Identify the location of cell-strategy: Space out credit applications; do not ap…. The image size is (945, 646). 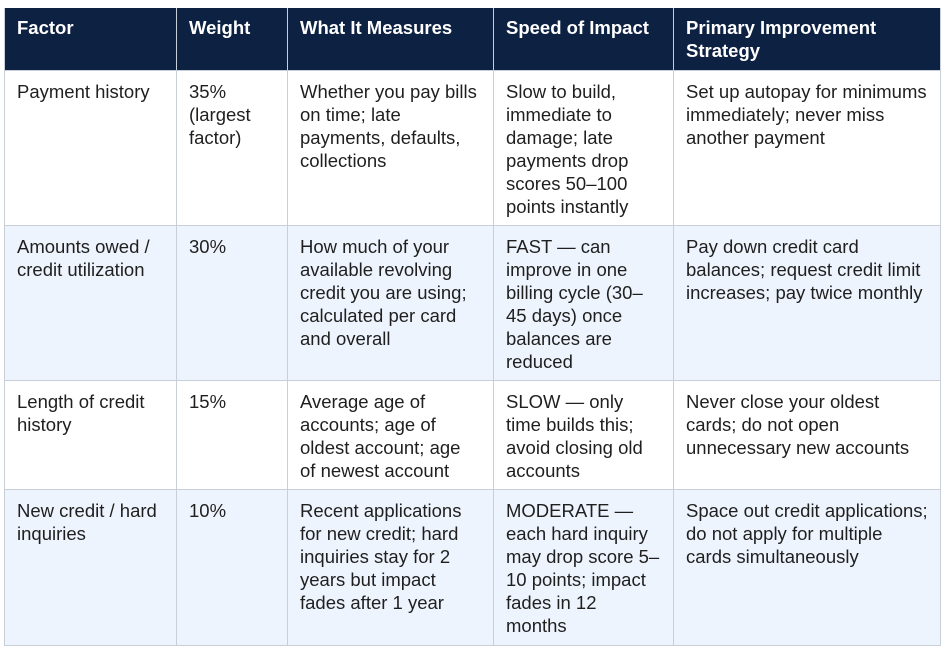
(807, 567).